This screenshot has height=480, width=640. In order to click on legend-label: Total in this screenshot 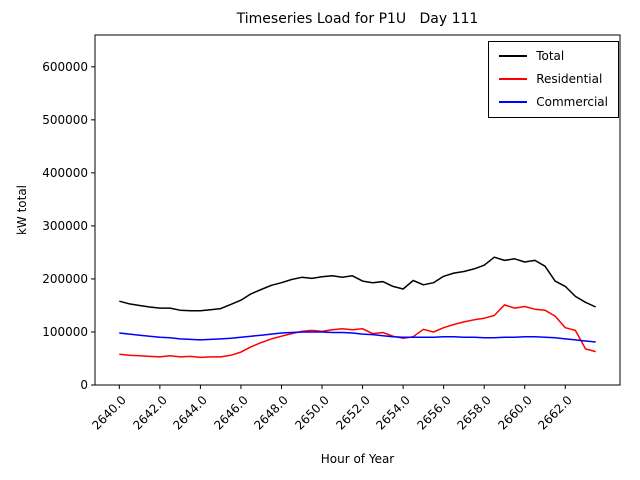, I will do `click(550, 56)`.